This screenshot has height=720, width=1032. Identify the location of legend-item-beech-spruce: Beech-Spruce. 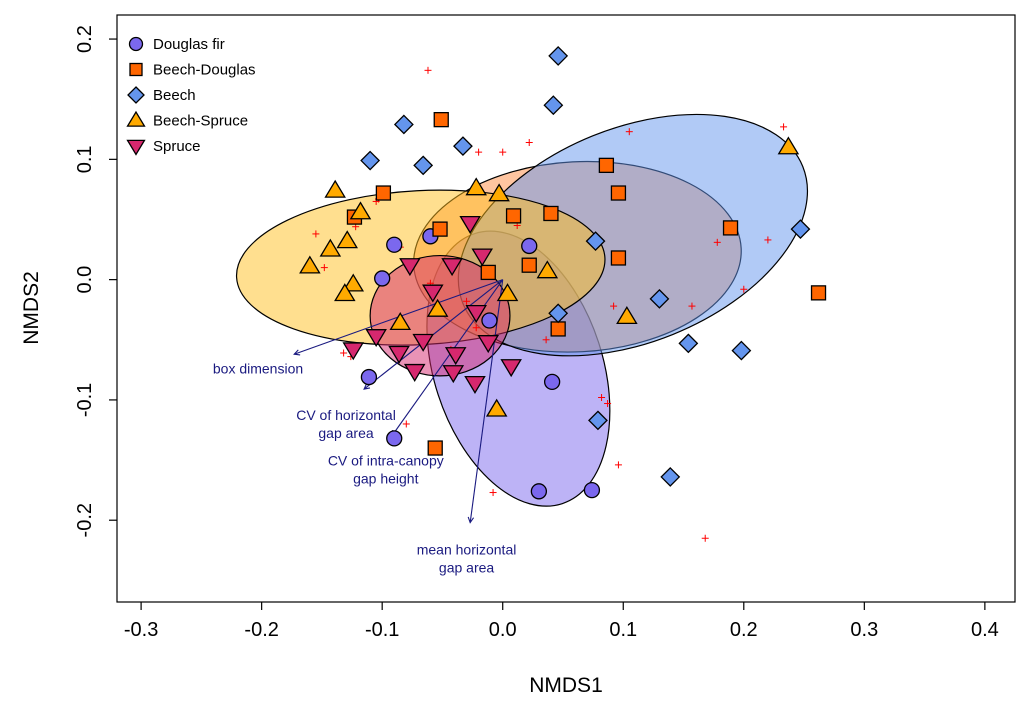
(187, 120).